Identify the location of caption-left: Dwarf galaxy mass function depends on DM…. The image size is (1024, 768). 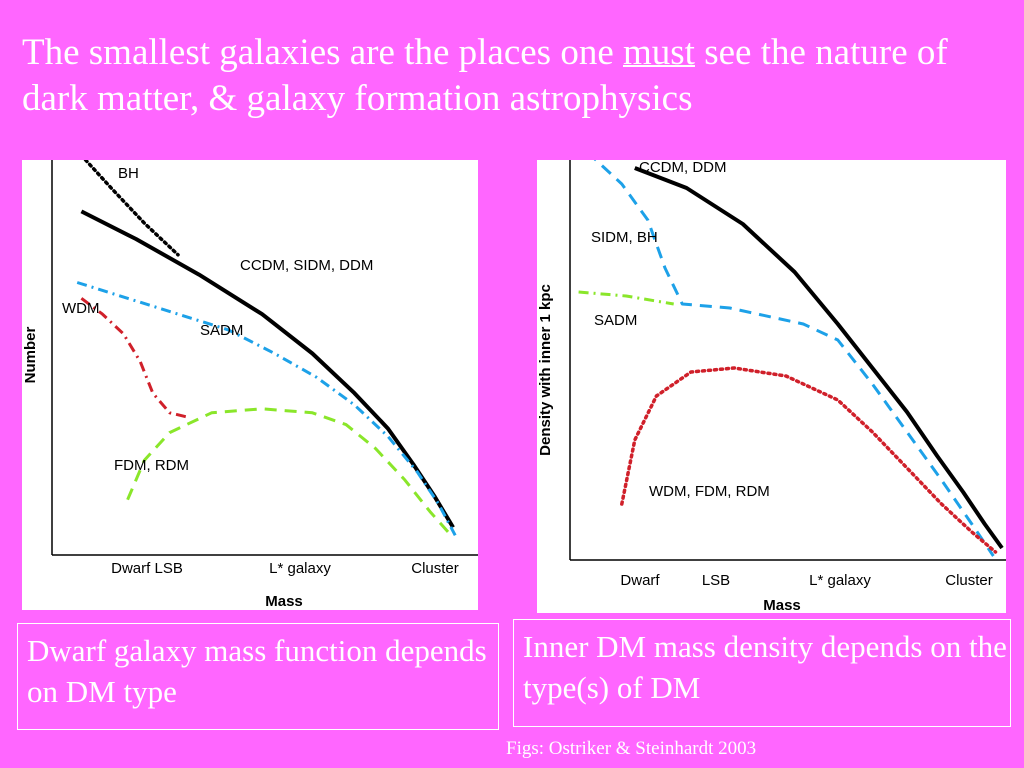
(258, 676).